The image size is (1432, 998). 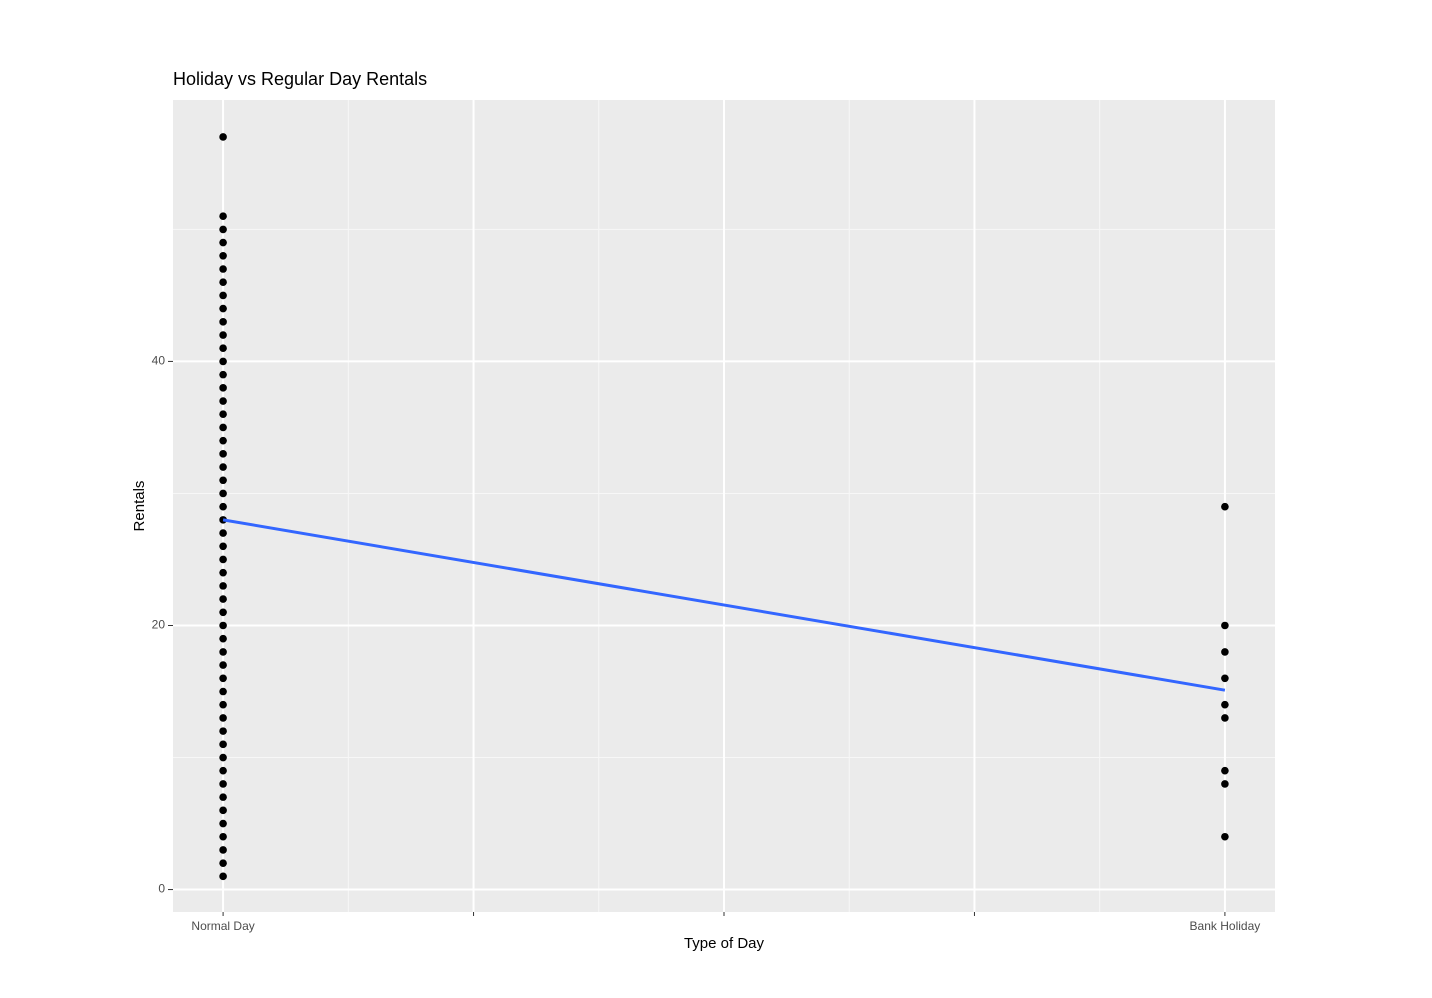 What do you see at coordinates (222, 926) in the screenshot?
I see `x-tick-label: Normal Day` at bounding box center [222, 926].